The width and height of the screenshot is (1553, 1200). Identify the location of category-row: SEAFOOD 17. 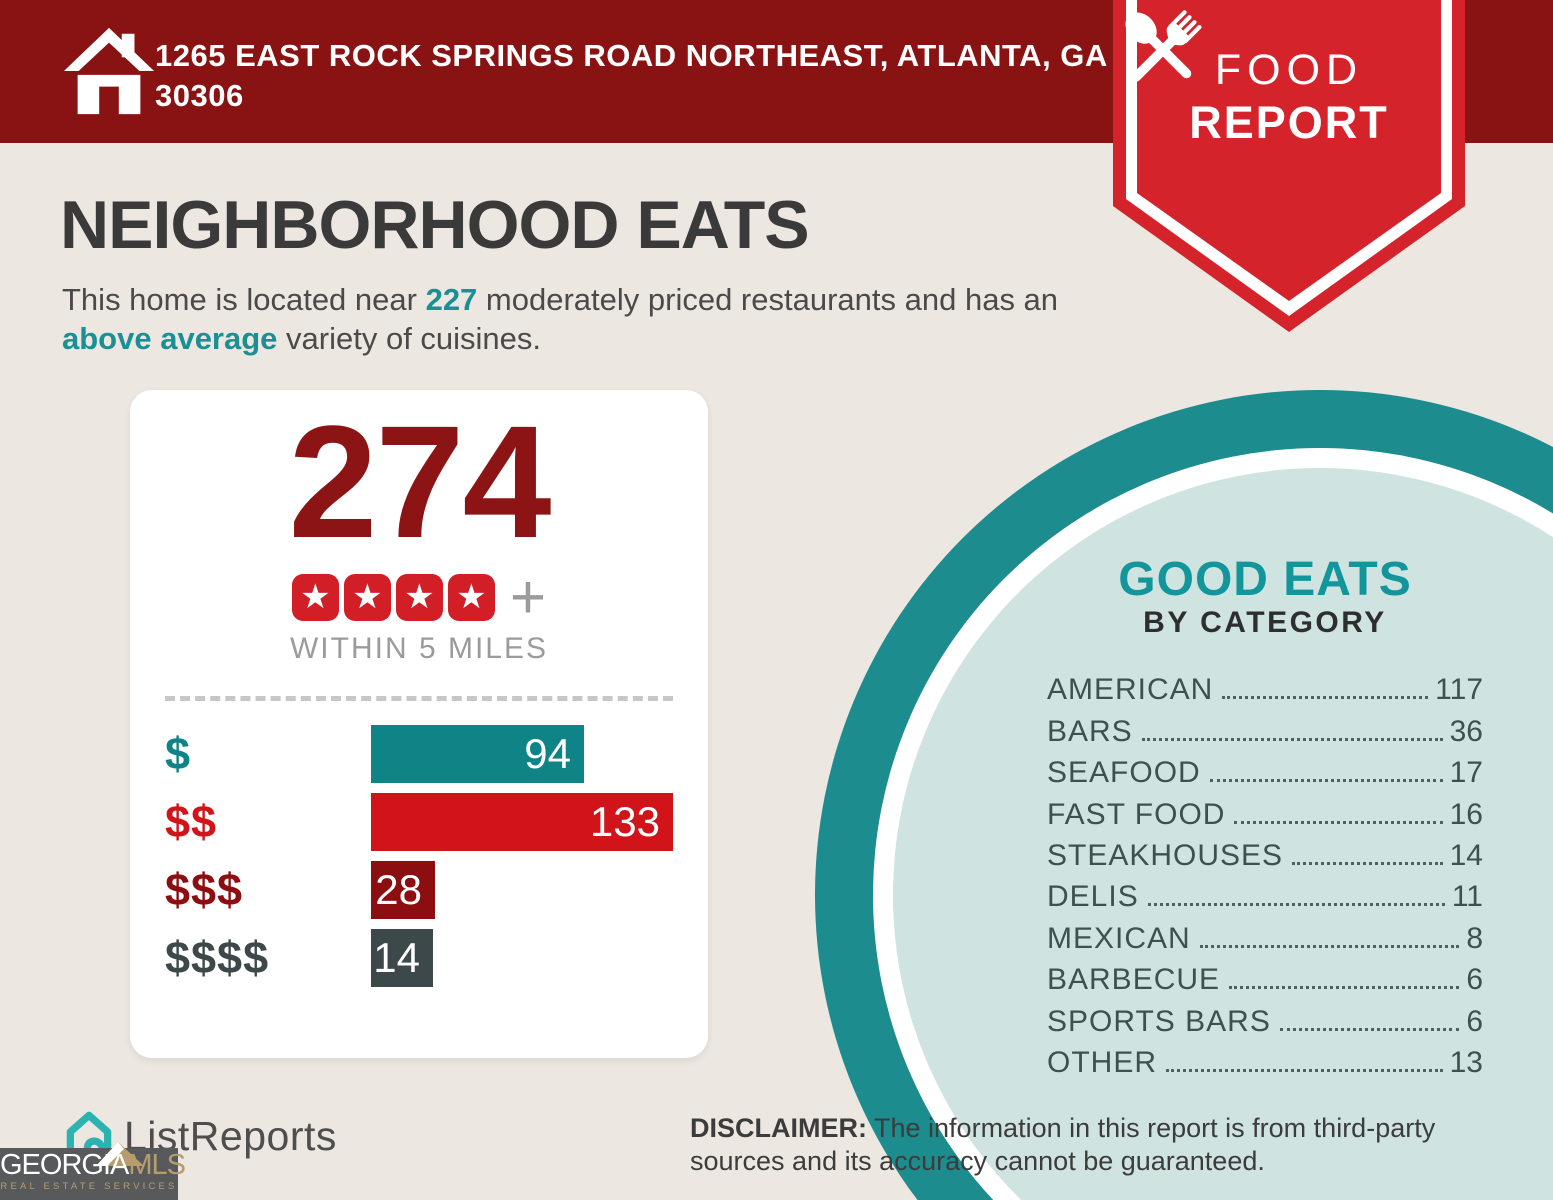
(1265, 767).